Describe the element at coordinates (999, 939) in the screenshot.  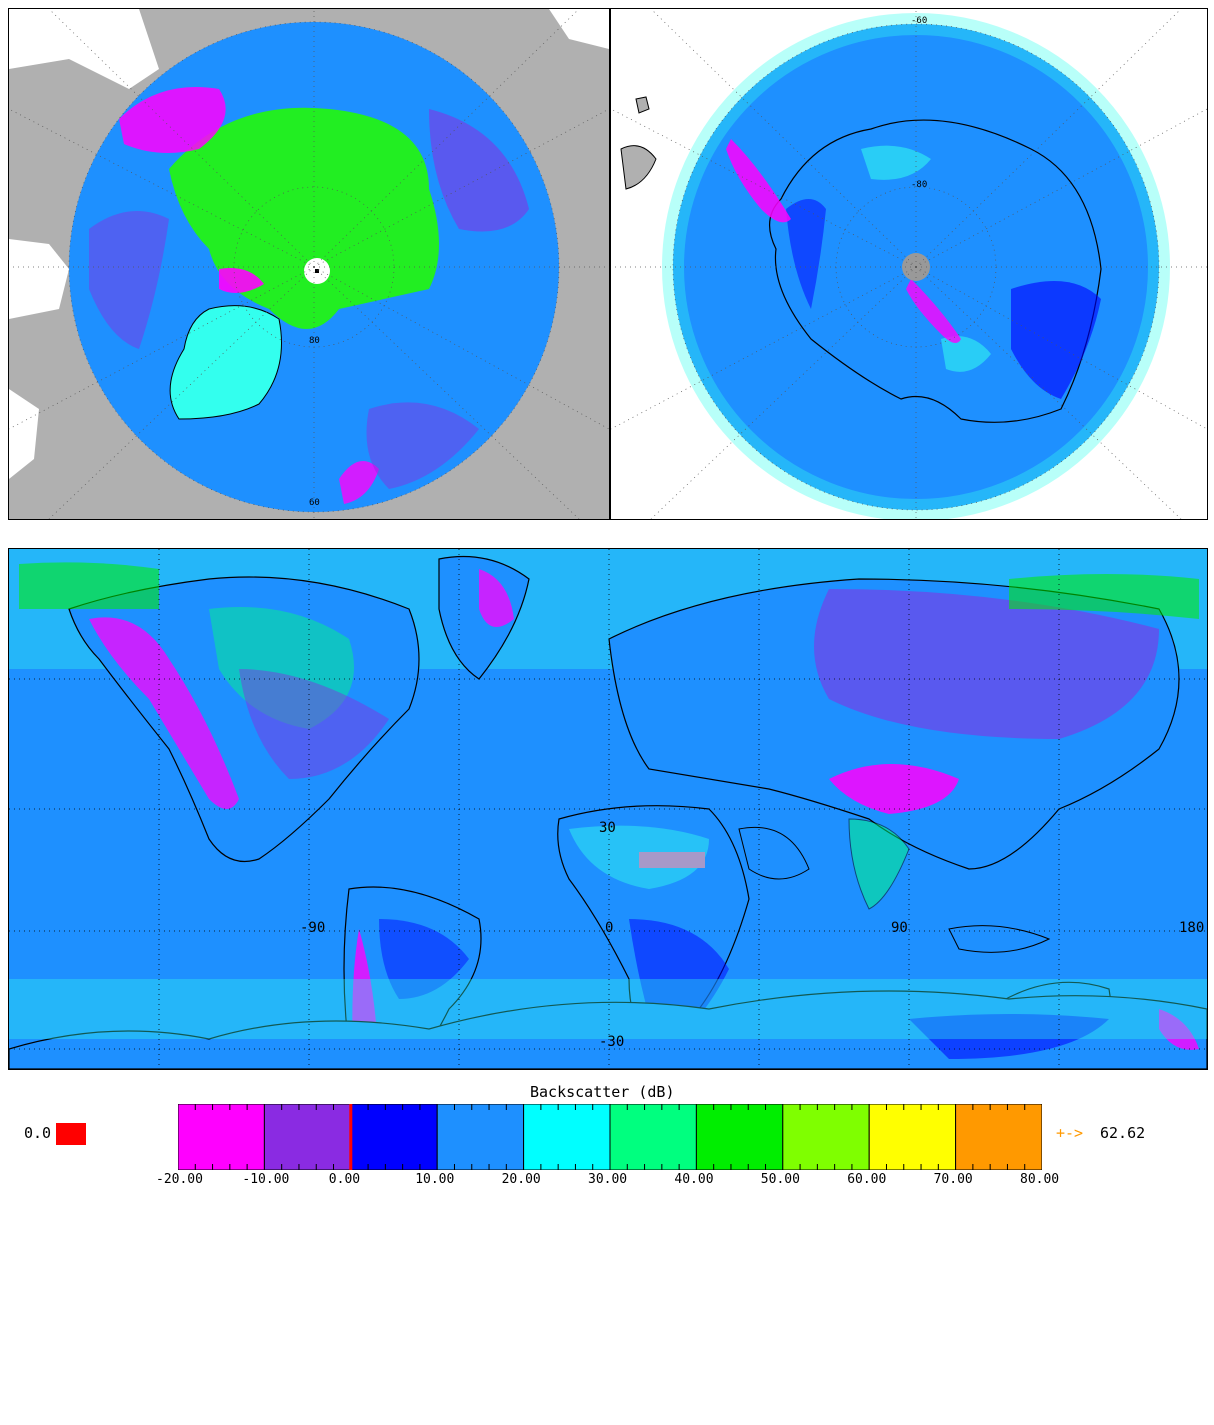
I see `world-indonesia` at that location.